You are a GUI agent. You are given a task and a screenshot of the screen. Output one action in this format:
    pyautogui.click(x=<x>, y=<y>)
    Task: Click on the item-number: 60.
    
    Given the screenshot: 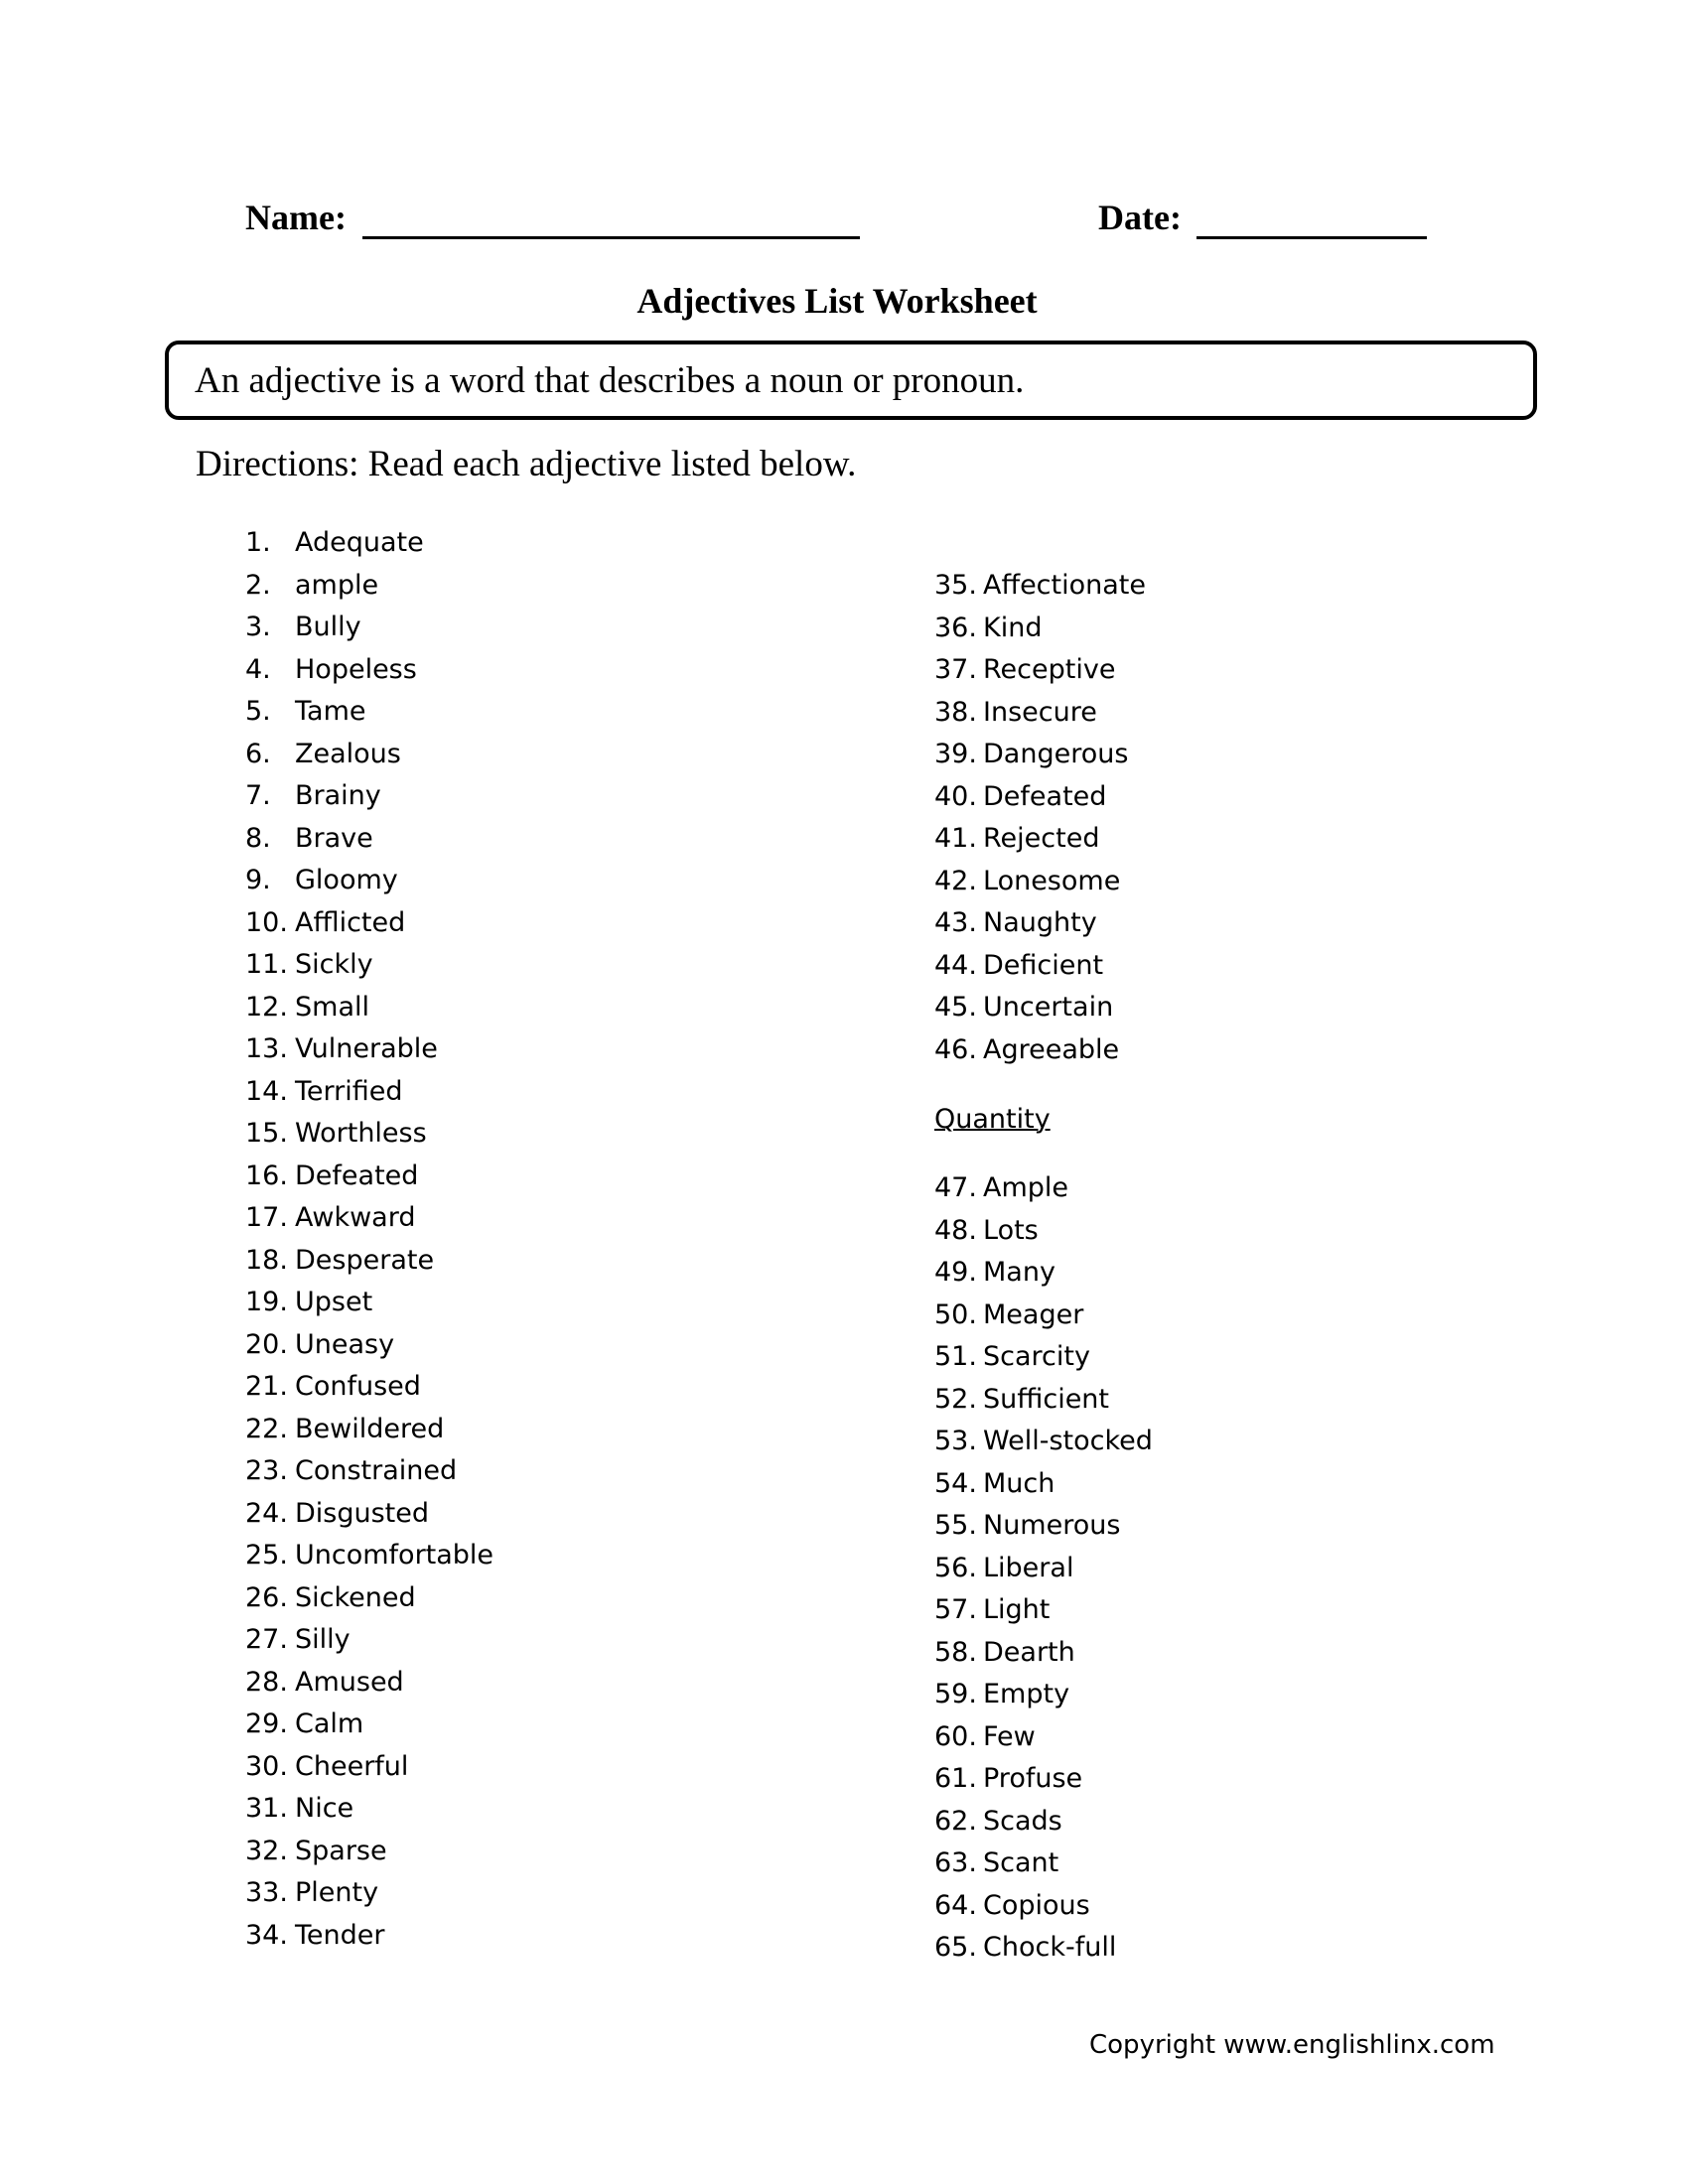 What is the action you would take?
    pyautogui.click(x=955, y=1736)
    